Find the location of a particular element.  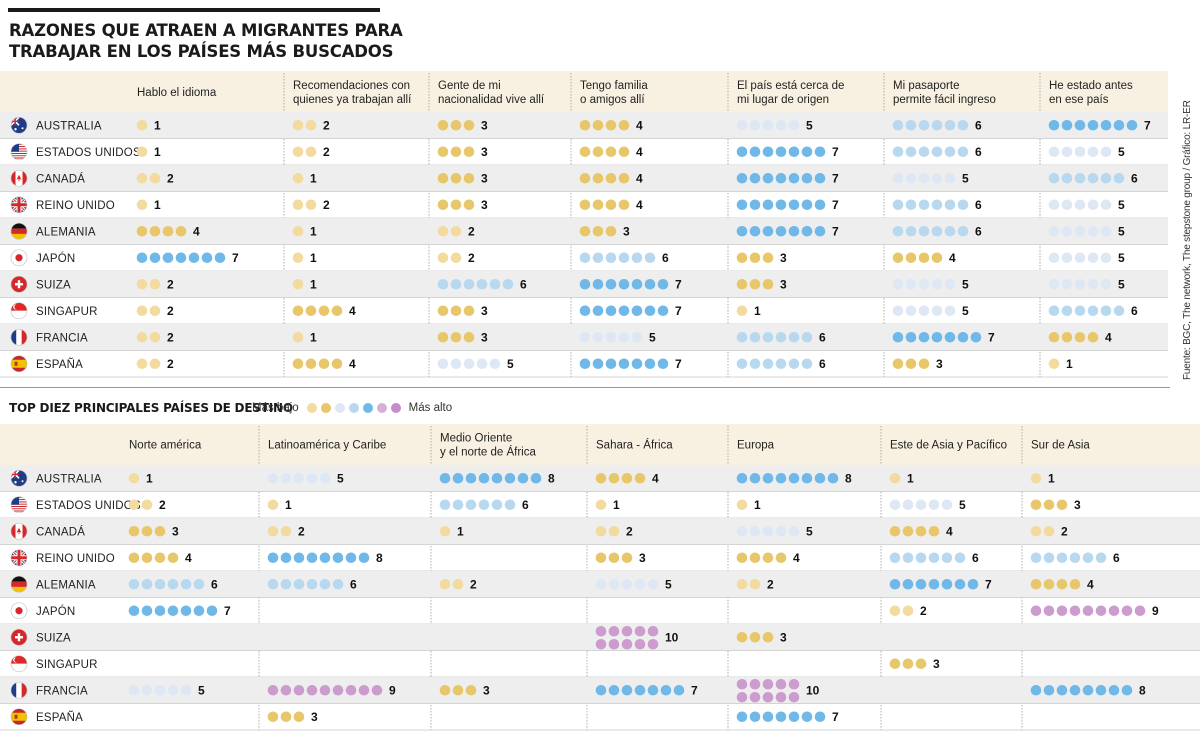

value-label: 5 is located at coordinates (965, 284).